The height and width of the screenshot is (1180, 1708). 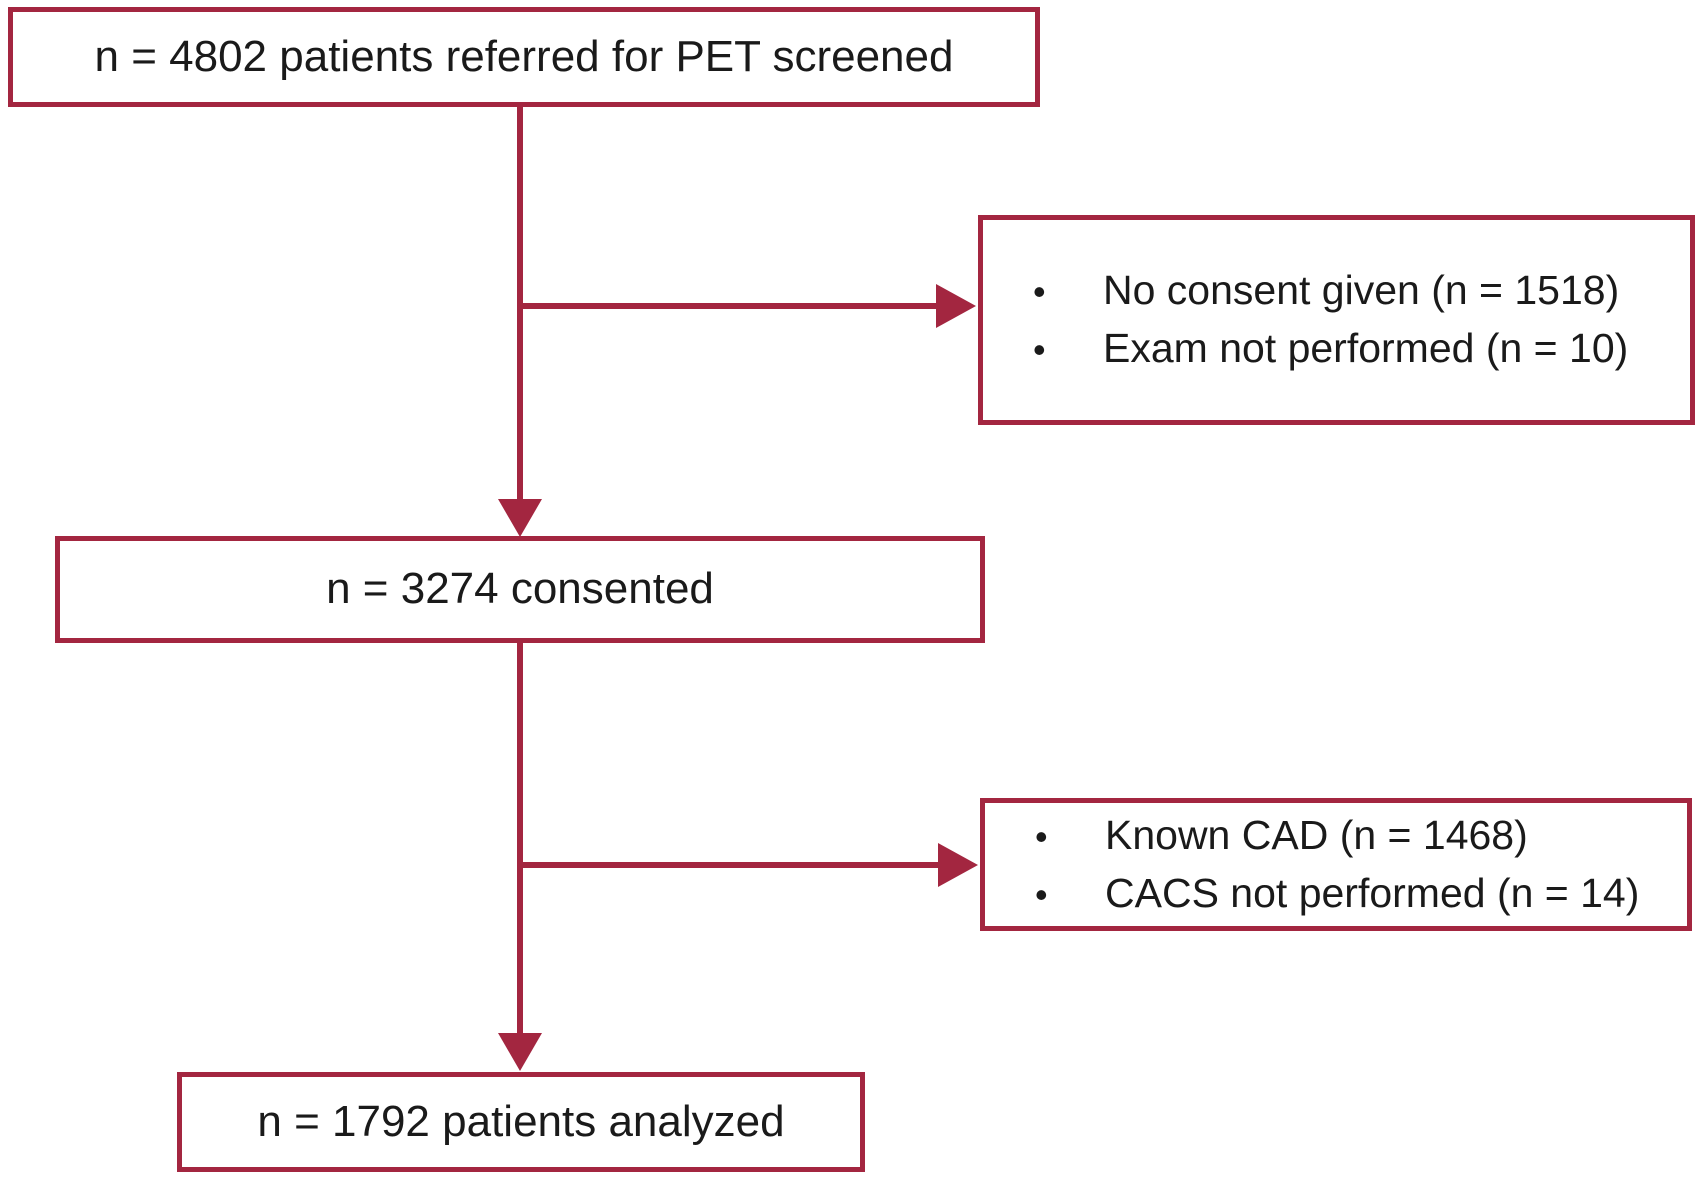 I want to click on exclusion-cad-item-2: • CACS not performed (n = 14), so click(x=1336, y=894).